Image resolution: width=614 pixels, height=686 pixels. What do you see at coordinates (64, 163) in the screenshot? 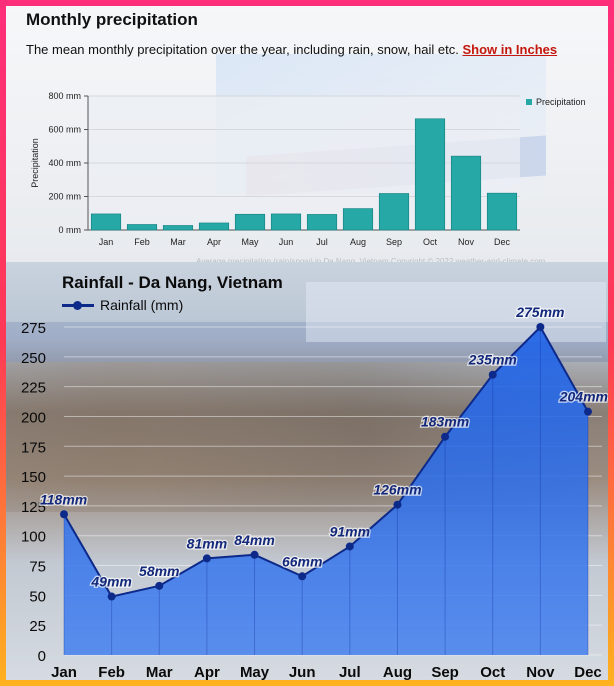
I see `y-tick-label: 400 mm` at bounding box center [64, 163].